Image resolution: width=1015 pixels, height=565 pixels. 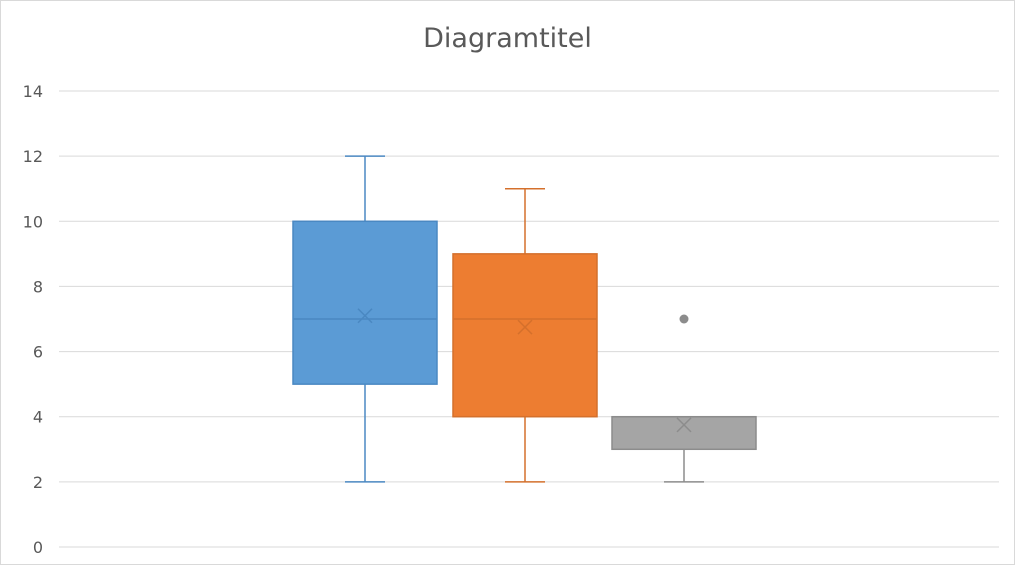 What do you see at coordinates (38, 547) in the screenshot?
I see `y-tick-label-0: 0` at bounding box center [38, 547].